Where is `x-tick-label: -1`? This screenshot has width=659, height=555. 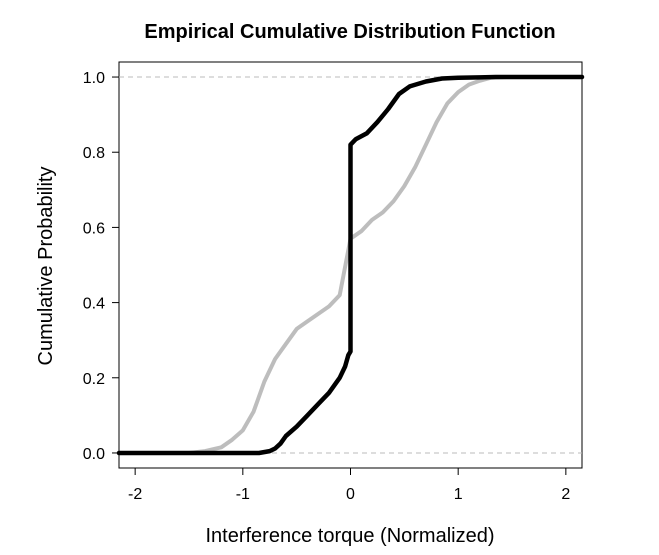 x-tick-label: -1 is located at coordinates (243, 494).